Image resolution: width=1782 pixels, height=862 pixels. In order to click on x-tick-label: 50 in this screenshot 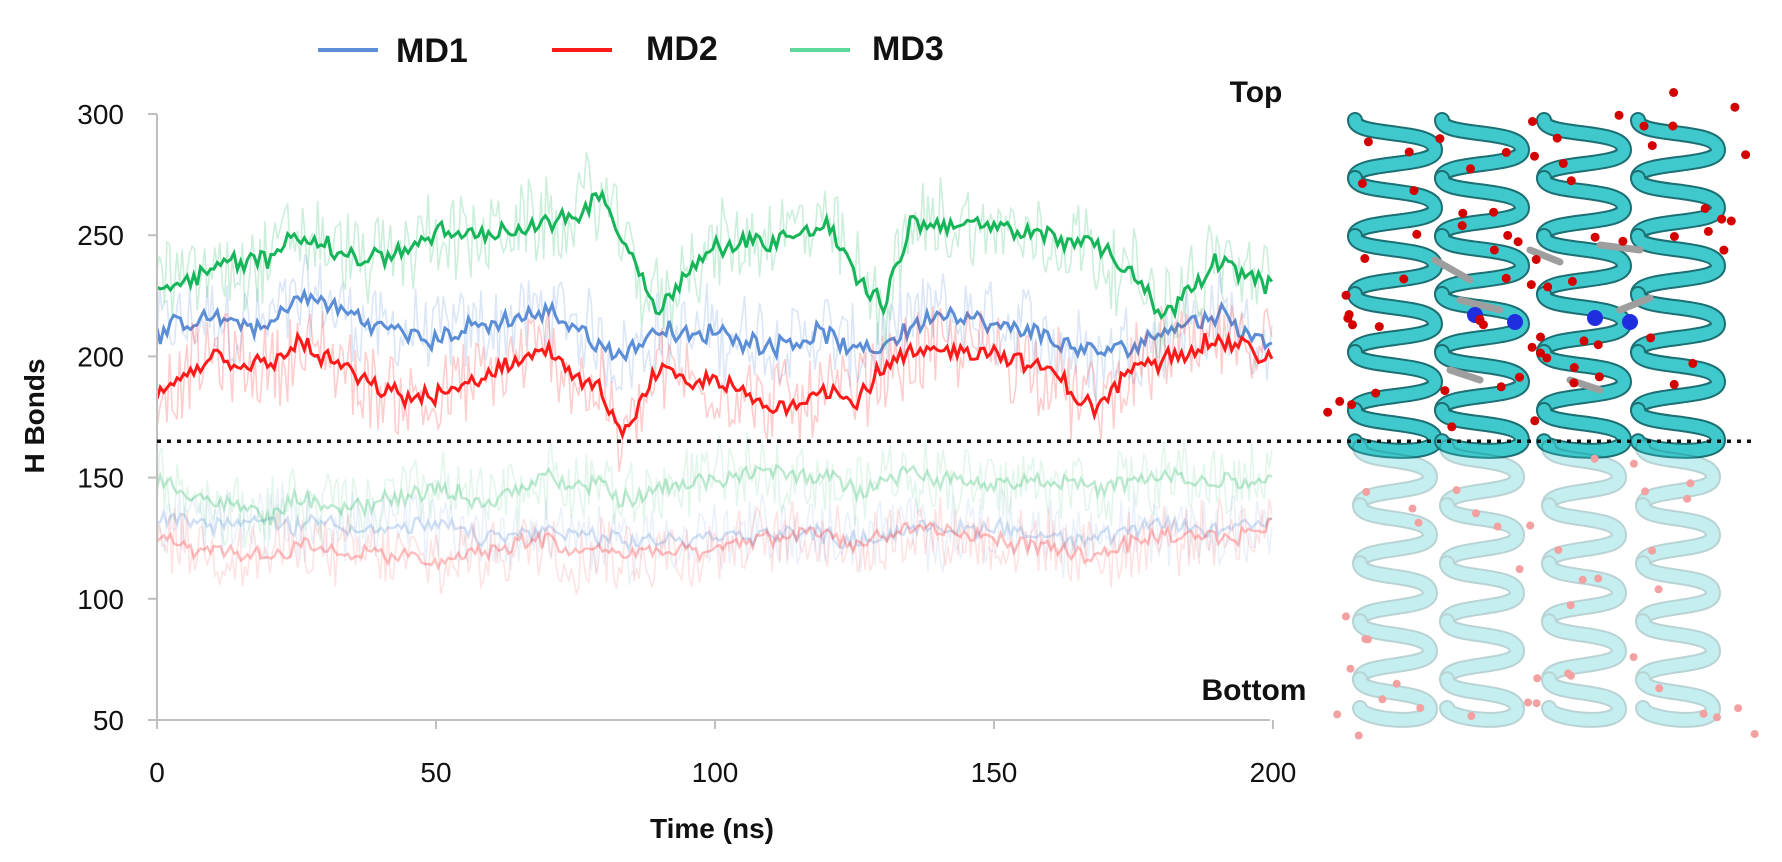, I will do `click(435, 772)`.